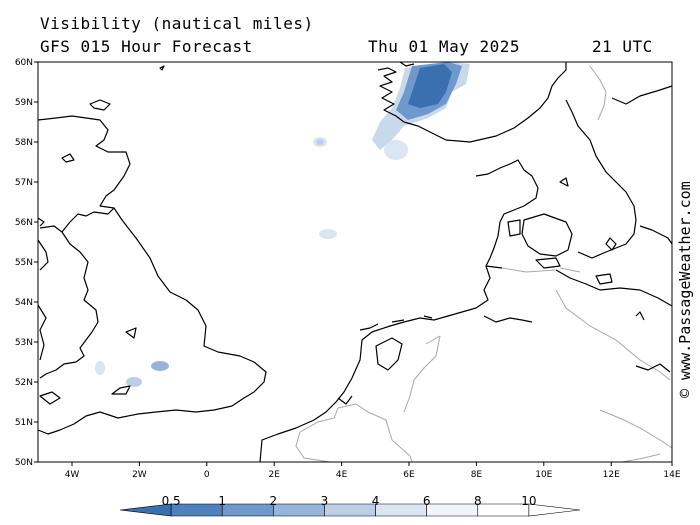 The height and width of the screenshot is (525, 700). What do you see at coordinates (325, 501) in the screenshot?
I see `colorbar-label: 3` at bounding box center [325, 501].